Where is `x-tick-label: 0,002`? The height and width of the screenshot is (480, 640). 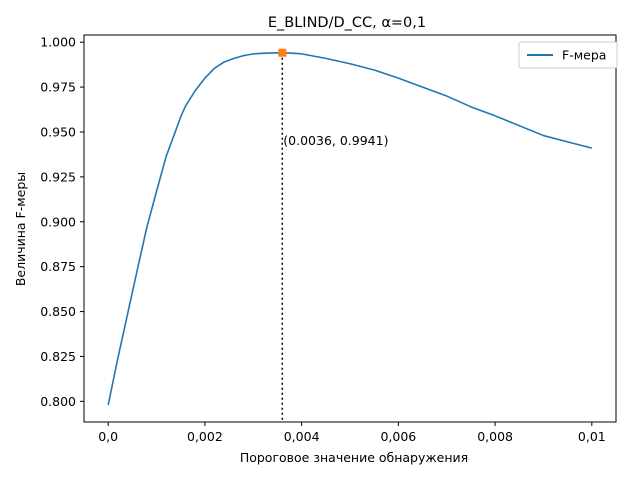
x-tick-label: 0,002 is located at coordinates (205, 436).